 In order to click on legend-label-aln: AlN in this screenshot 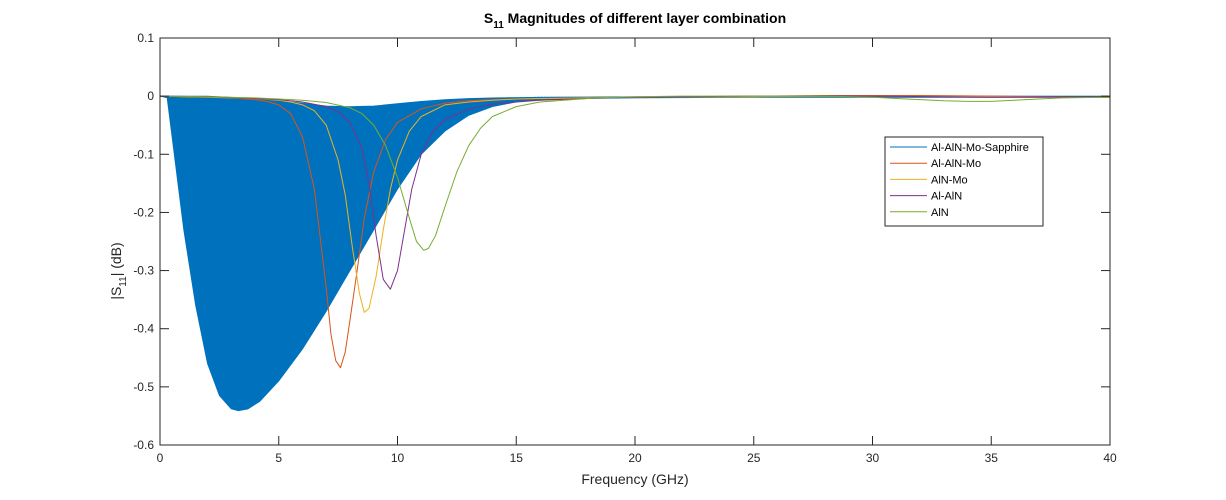, I will do `click(940, 213)`.